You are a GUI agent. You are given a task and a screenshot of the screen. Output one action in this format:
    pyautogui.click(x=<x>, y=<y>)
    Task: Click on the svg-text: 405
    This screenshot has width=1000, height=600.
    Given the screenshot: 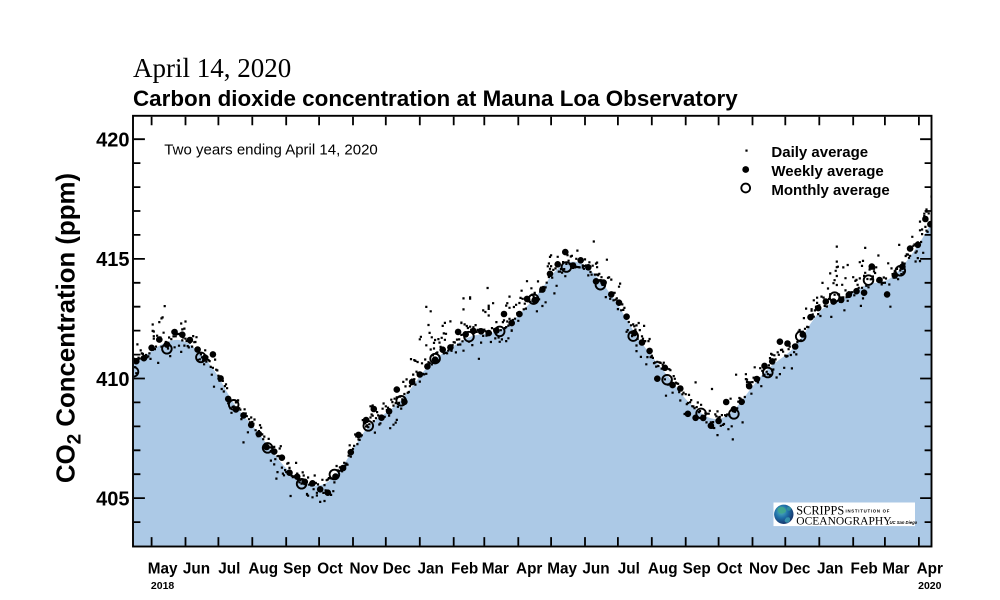 What is the action you would take?
    pyautogui.click(x=112, y=500)
    